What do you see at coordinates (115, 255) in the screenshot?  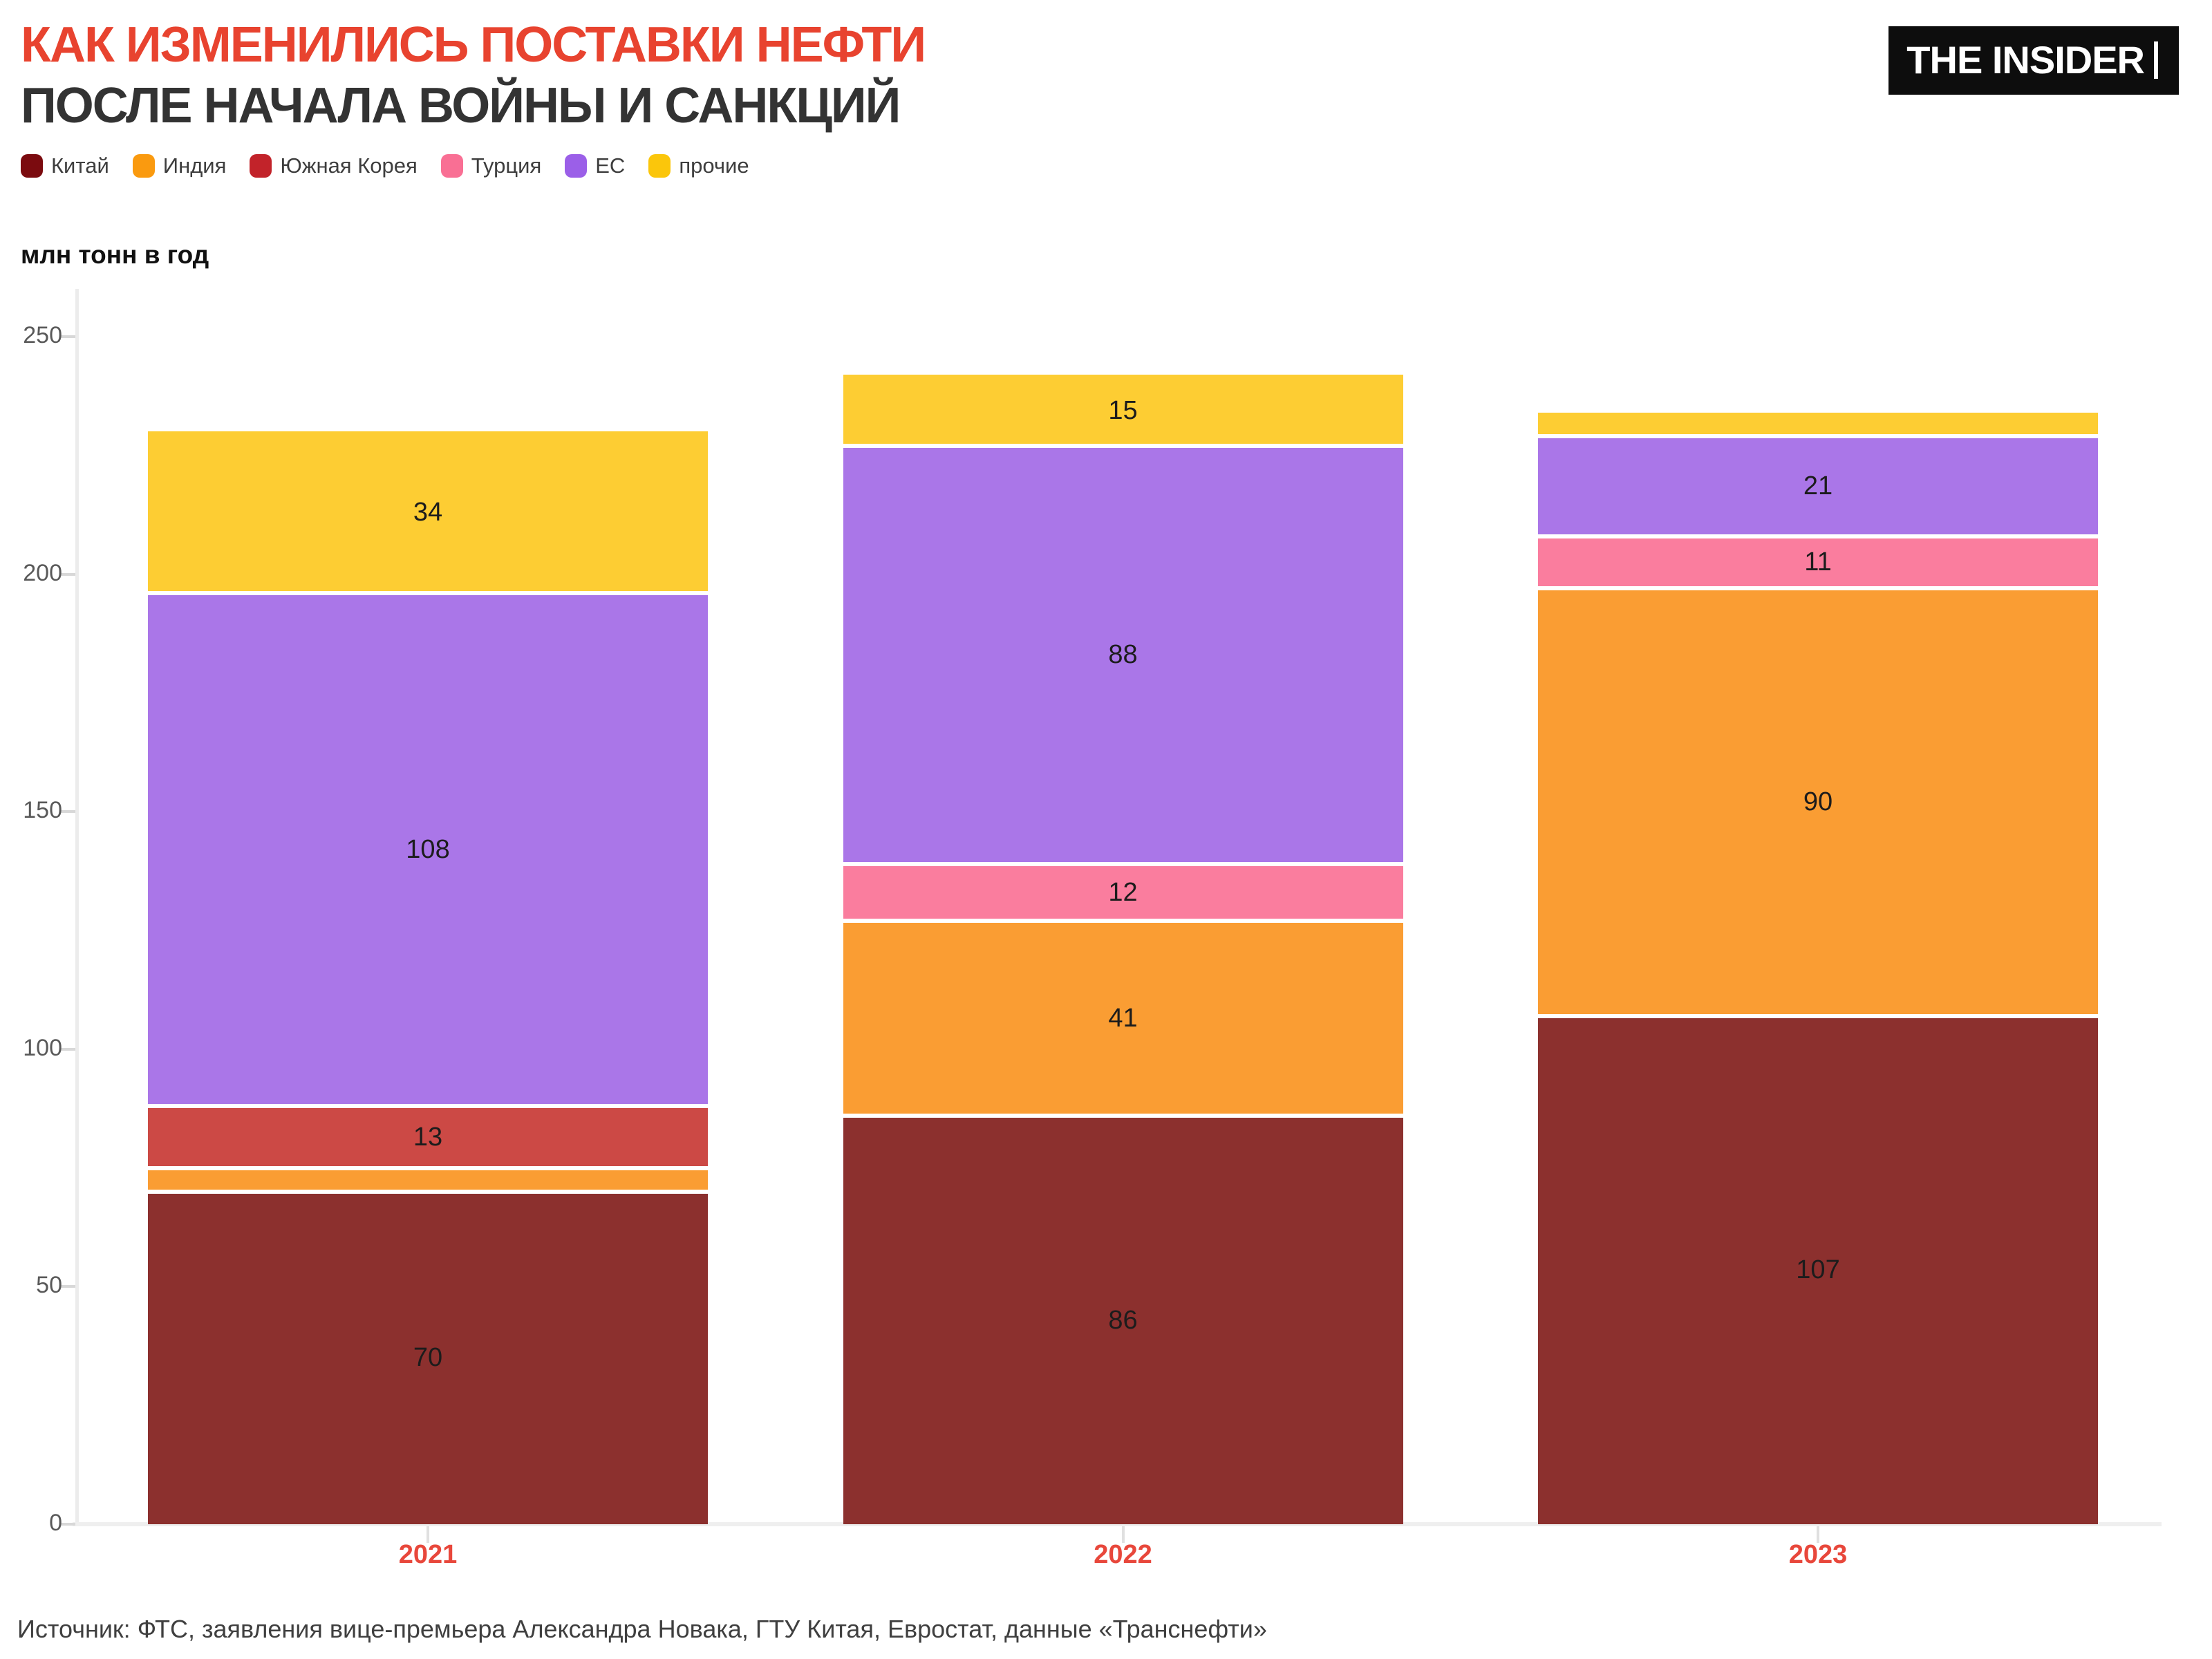 I see `y-axis-units-label: млн тонн в год` at bounding box center [115, 255].